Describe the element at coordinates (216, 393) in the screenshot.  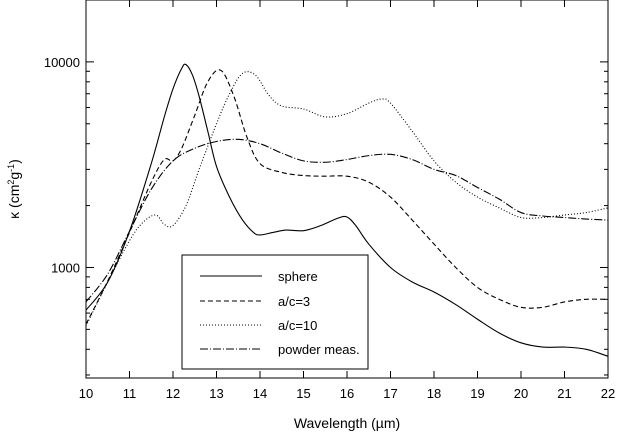
I see `x-tick-label: 13` at that location.